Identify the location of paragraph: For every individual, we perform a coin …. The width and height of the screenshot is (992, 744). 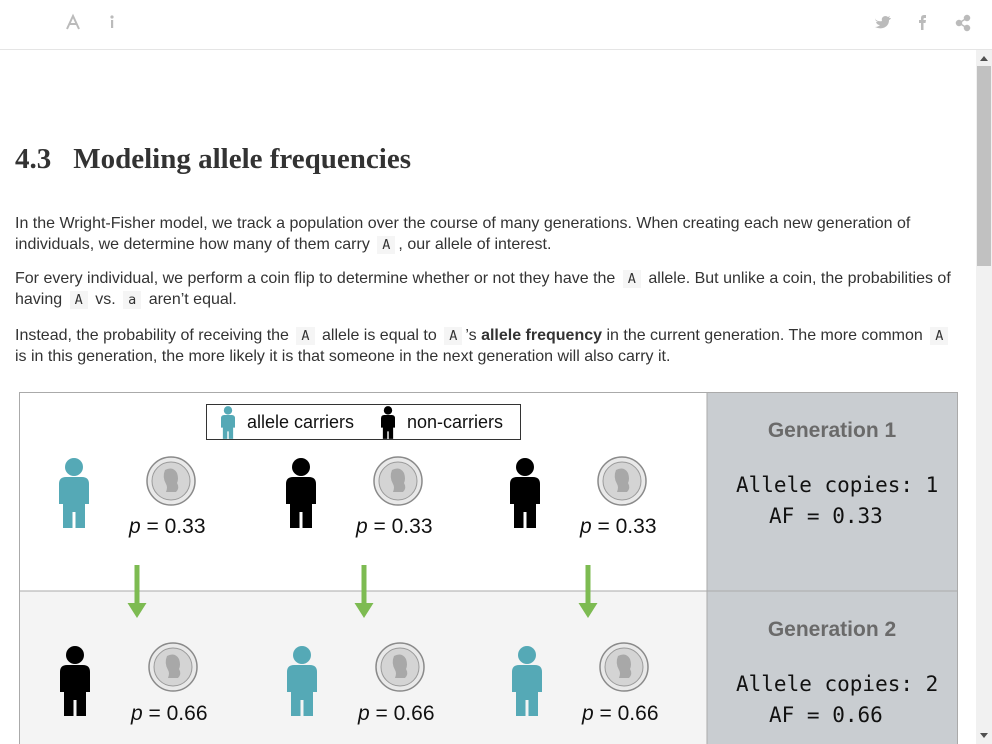
(487, 289).